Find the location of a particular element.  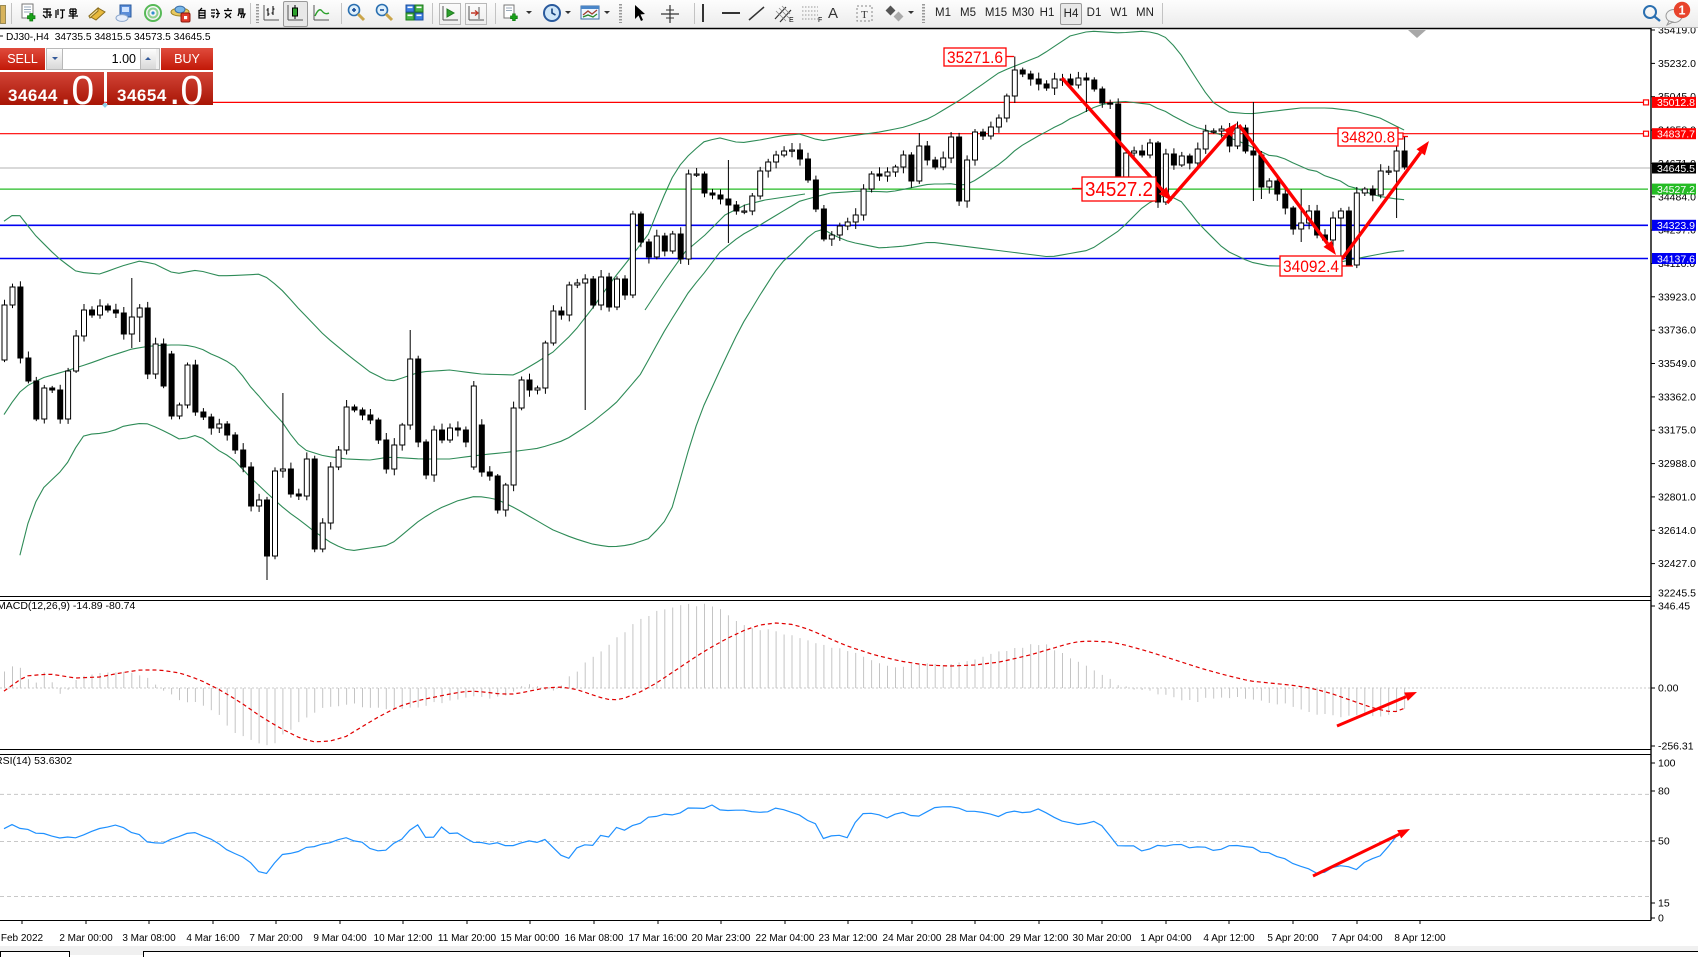

svg-text: 50 is located at coordinates (1664, 842).